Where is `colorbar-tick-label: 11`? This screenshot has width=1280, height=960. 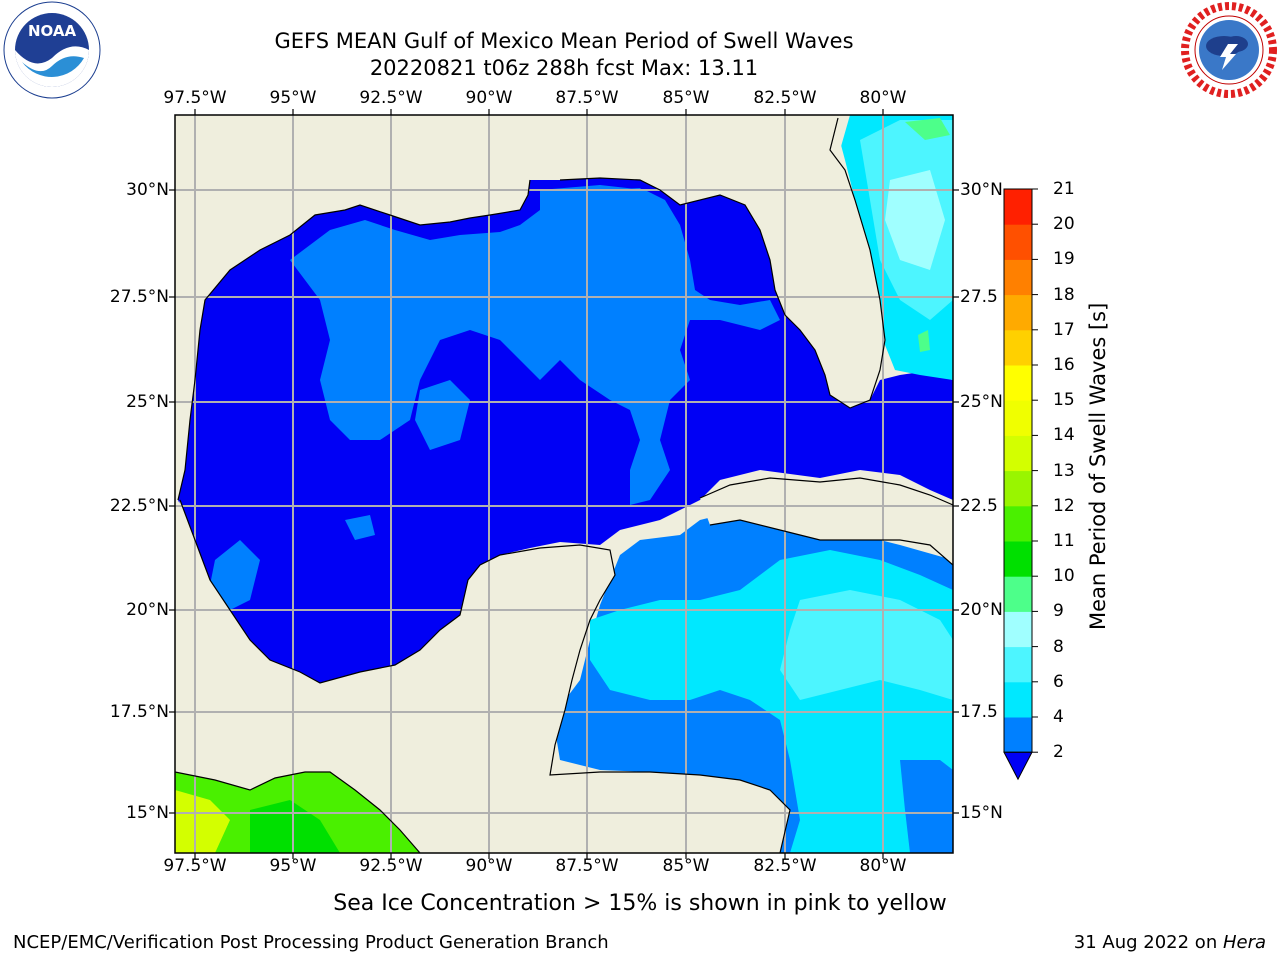 colorbar-tick-label: 11 is located at coordinates (1064, 541).